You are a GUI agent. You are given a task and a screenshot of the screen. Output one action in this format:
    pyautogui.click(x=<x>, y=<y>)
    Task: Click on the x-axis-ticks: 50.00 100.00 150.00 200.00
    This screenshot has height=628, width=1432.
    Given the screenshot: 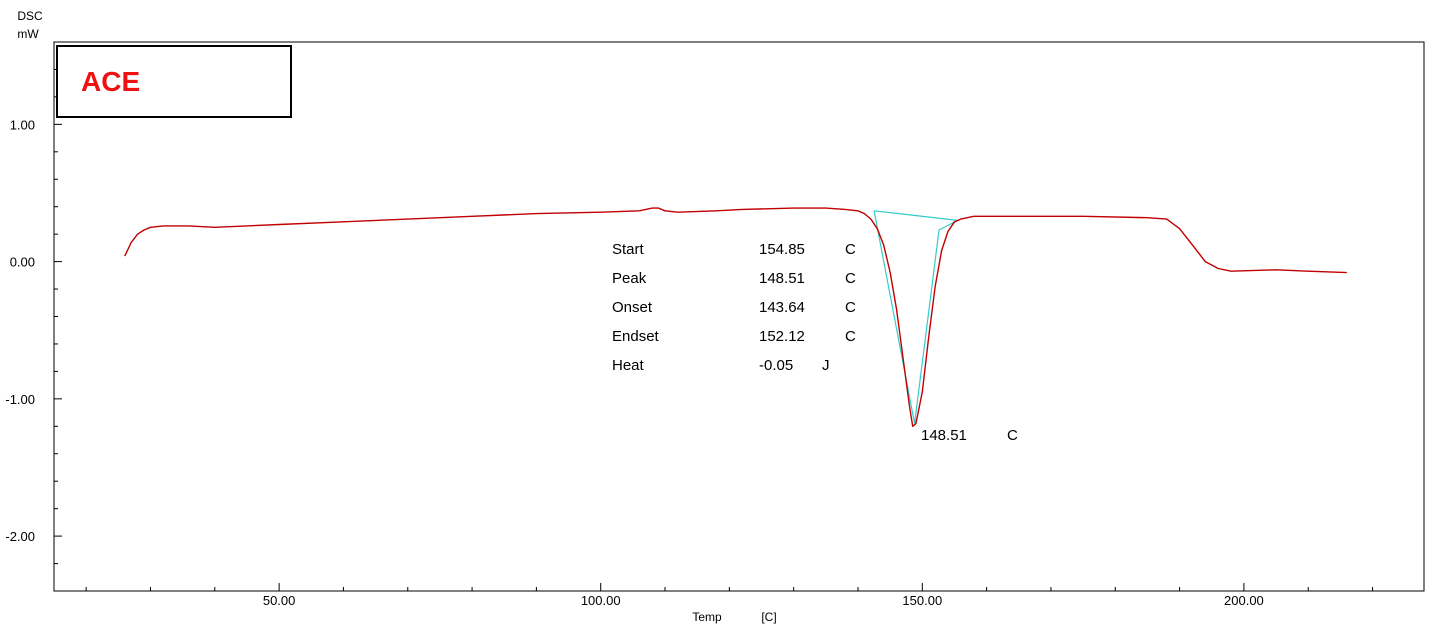 What is the action you would take?
    pyautogui.click(x=729, y=595)
    